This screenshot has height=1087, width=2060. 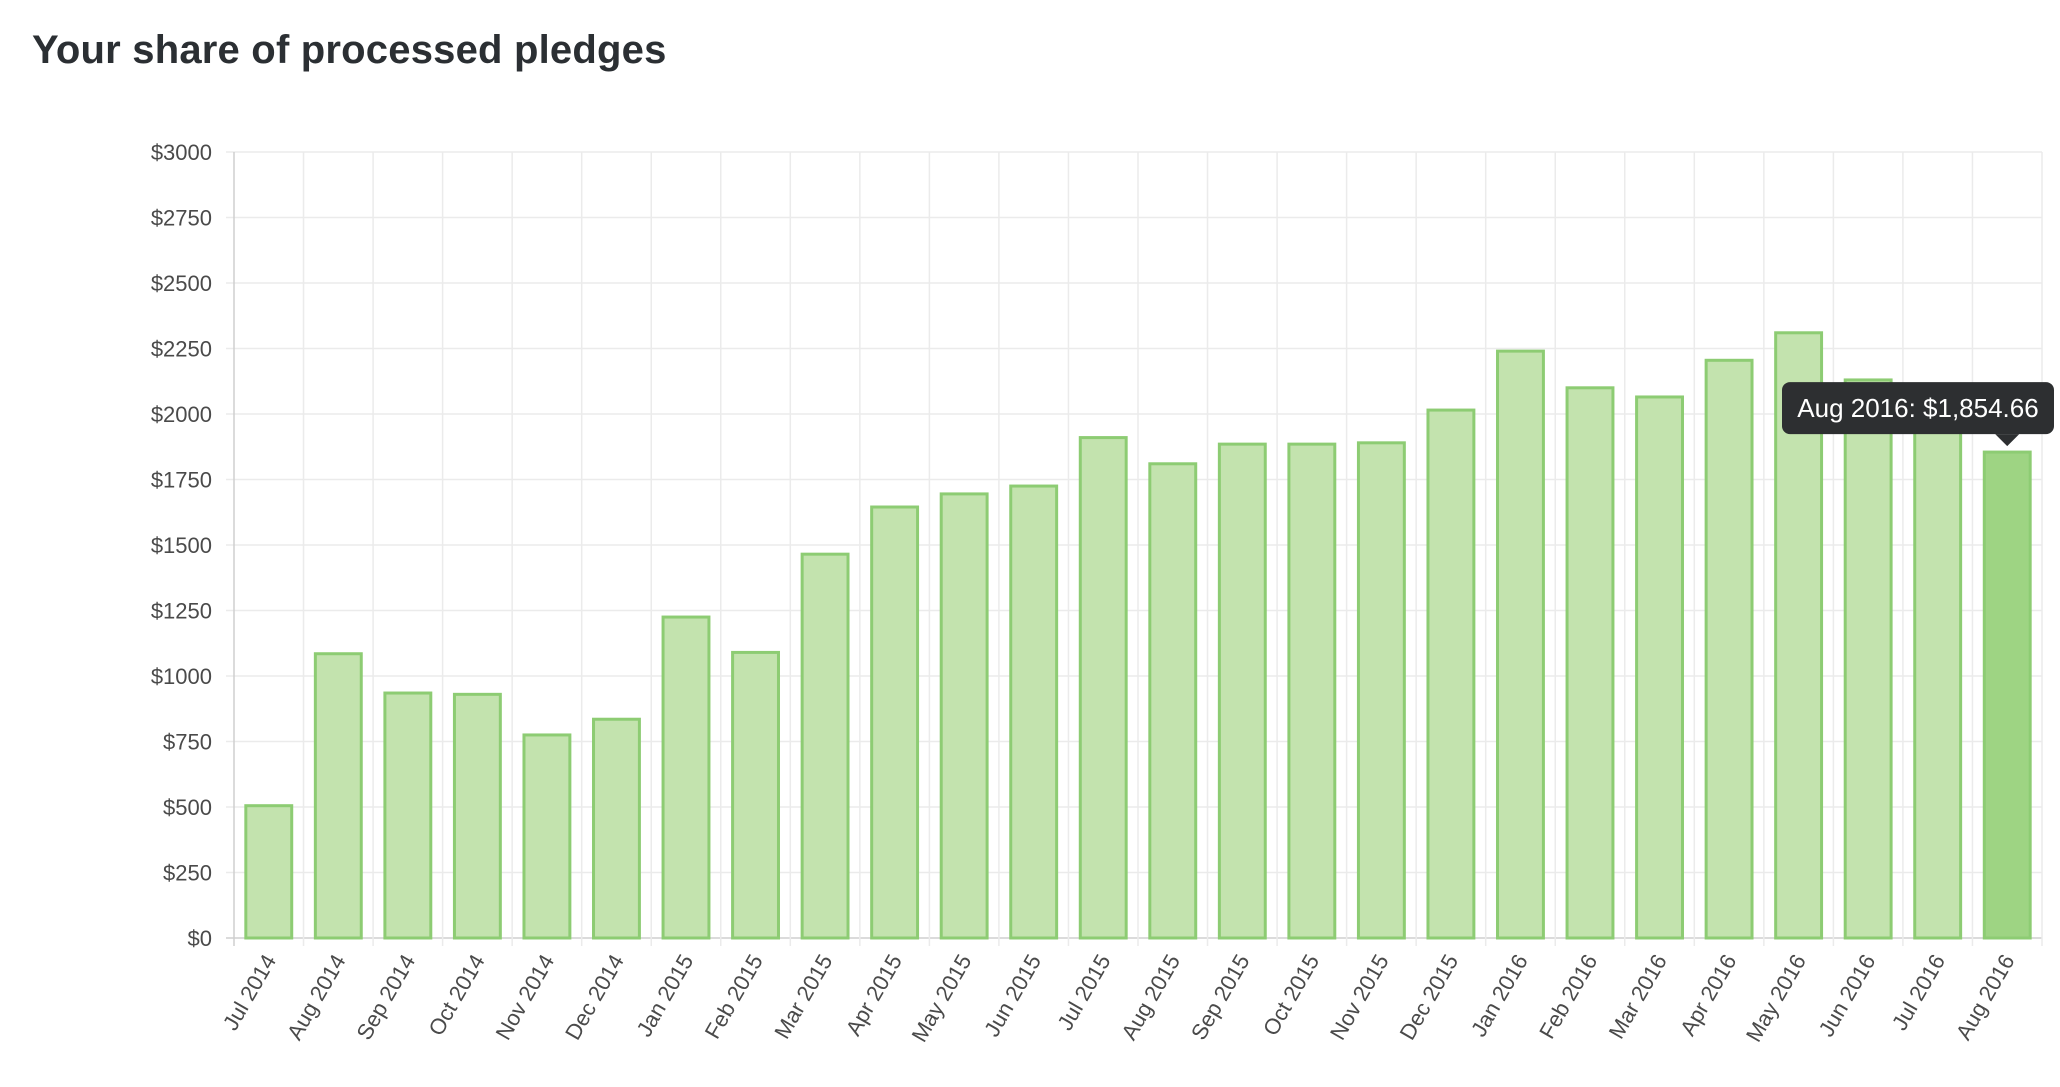 What do you see at coordinates (1150, 997) in the screenshot?
I see `x-tick-label: Aug 2015` at bounding box center [1150, 997].